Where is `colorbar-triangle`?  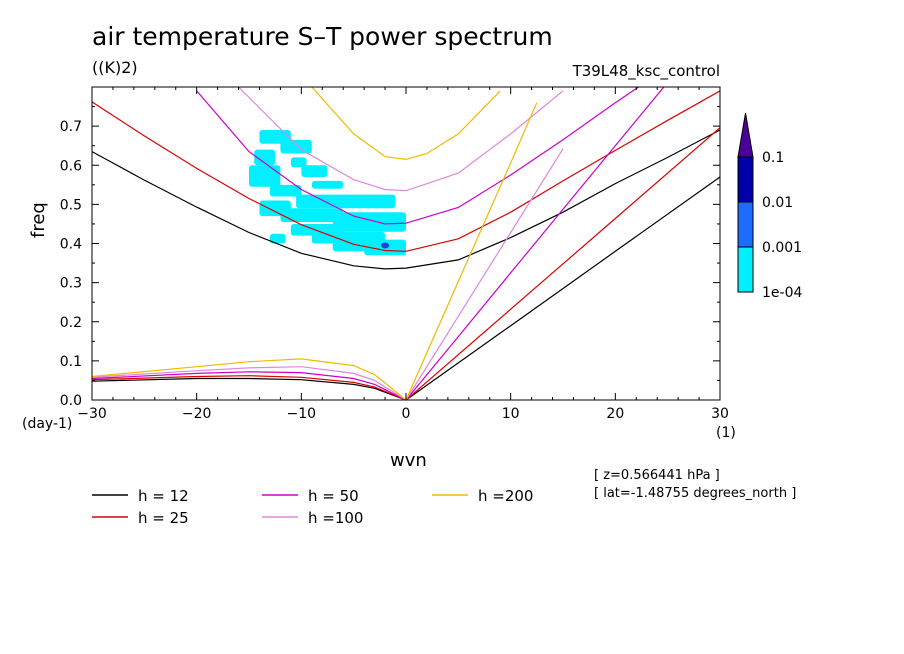 colorbar-triangle is located at coordinates (745, 135).